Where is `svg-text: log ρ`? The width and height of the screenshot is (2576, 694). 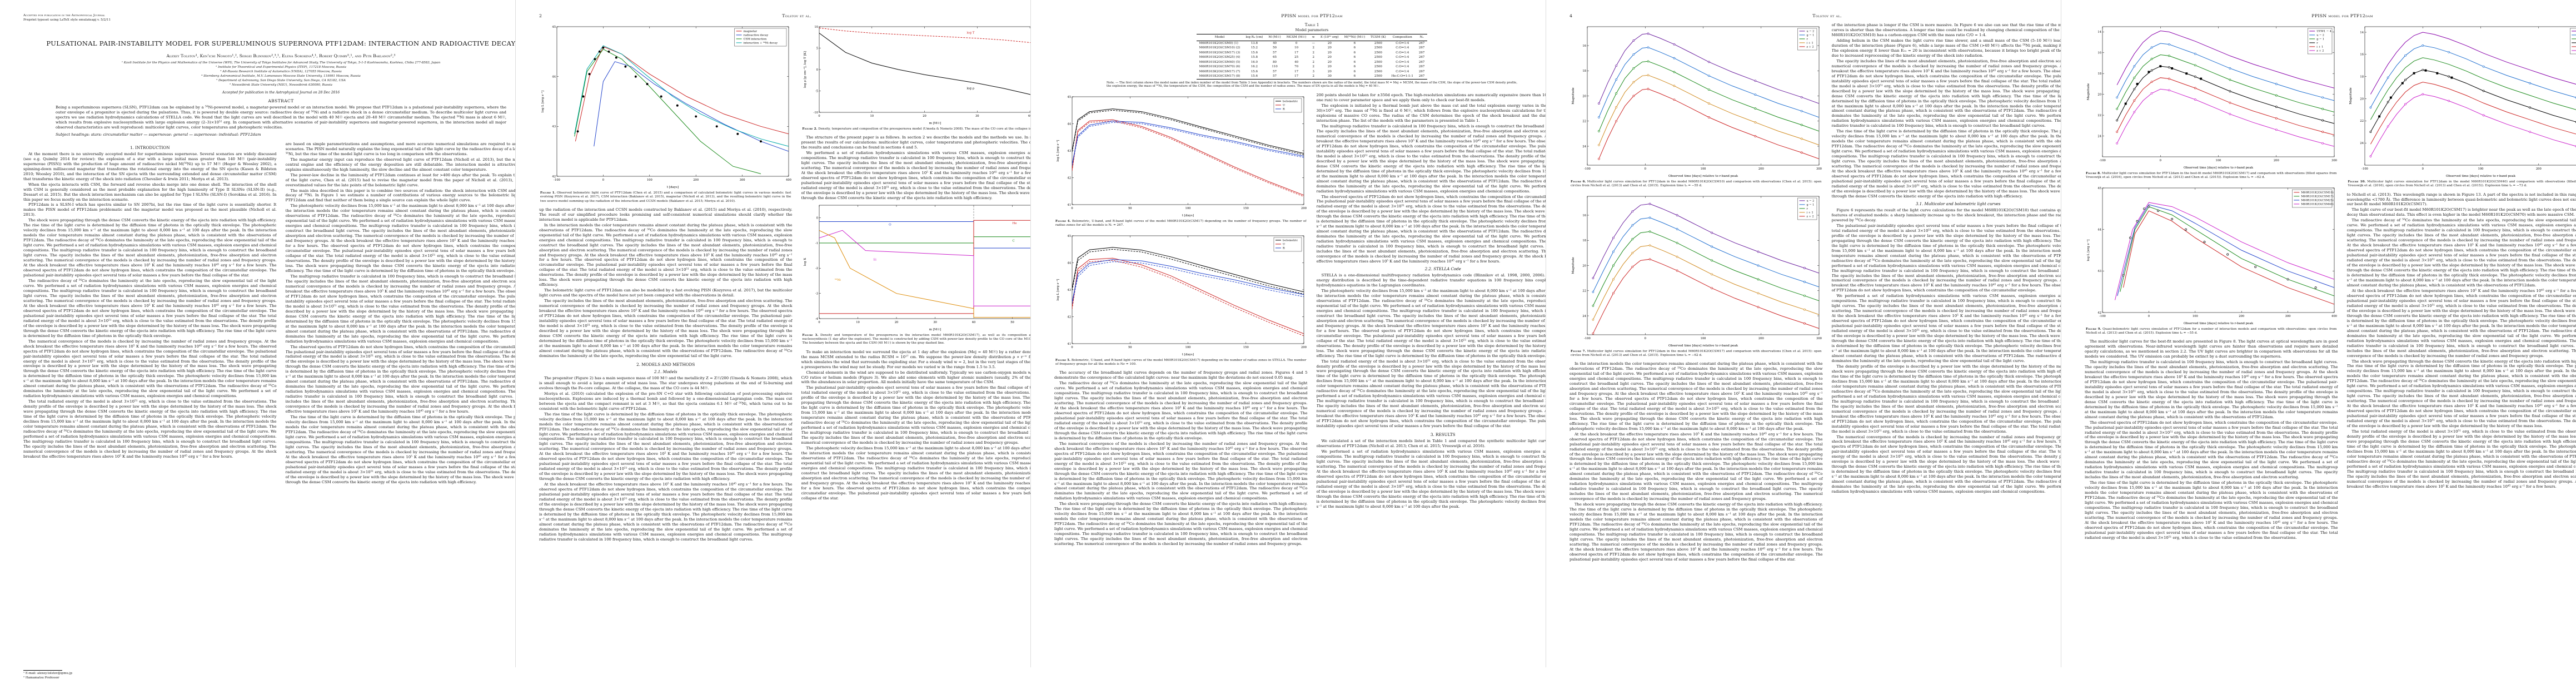
svg-text: log ρ is located at coordinates (970, 89).